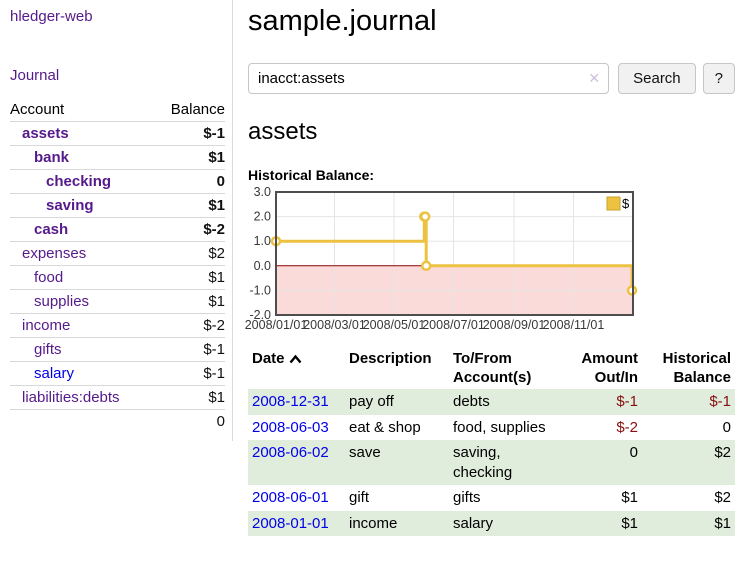 The image size is (742, 582). Describe the element at coordinates (54, 253) in the screenshot. I see `account-link: expenses` at that location.